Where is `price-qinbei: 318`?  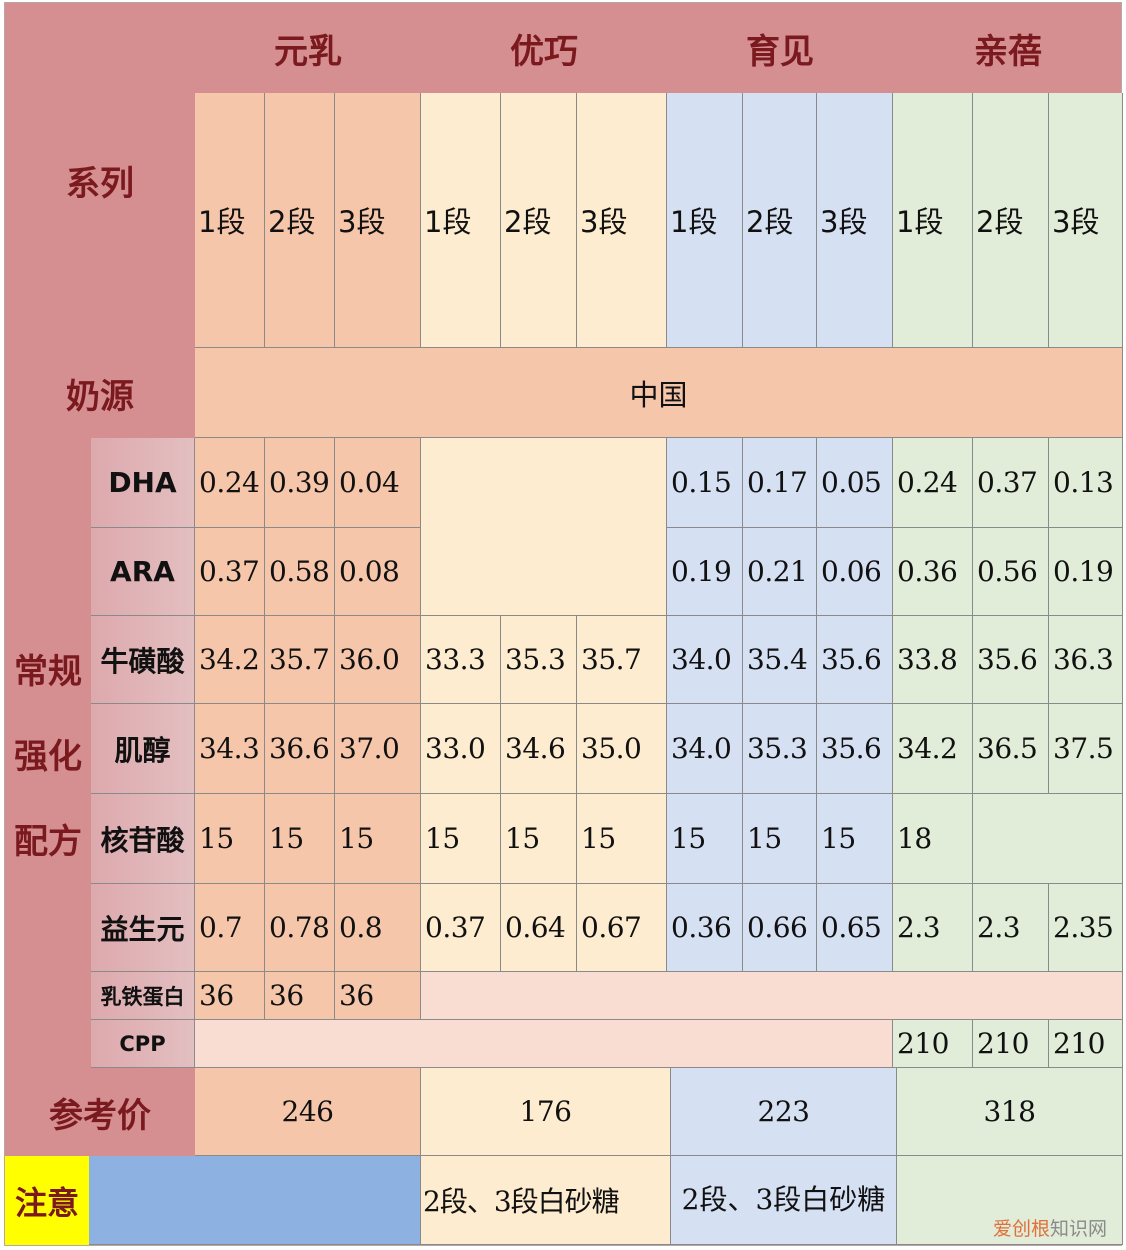 price-qinbei: 318 is located at coordinates (1010, 1112).